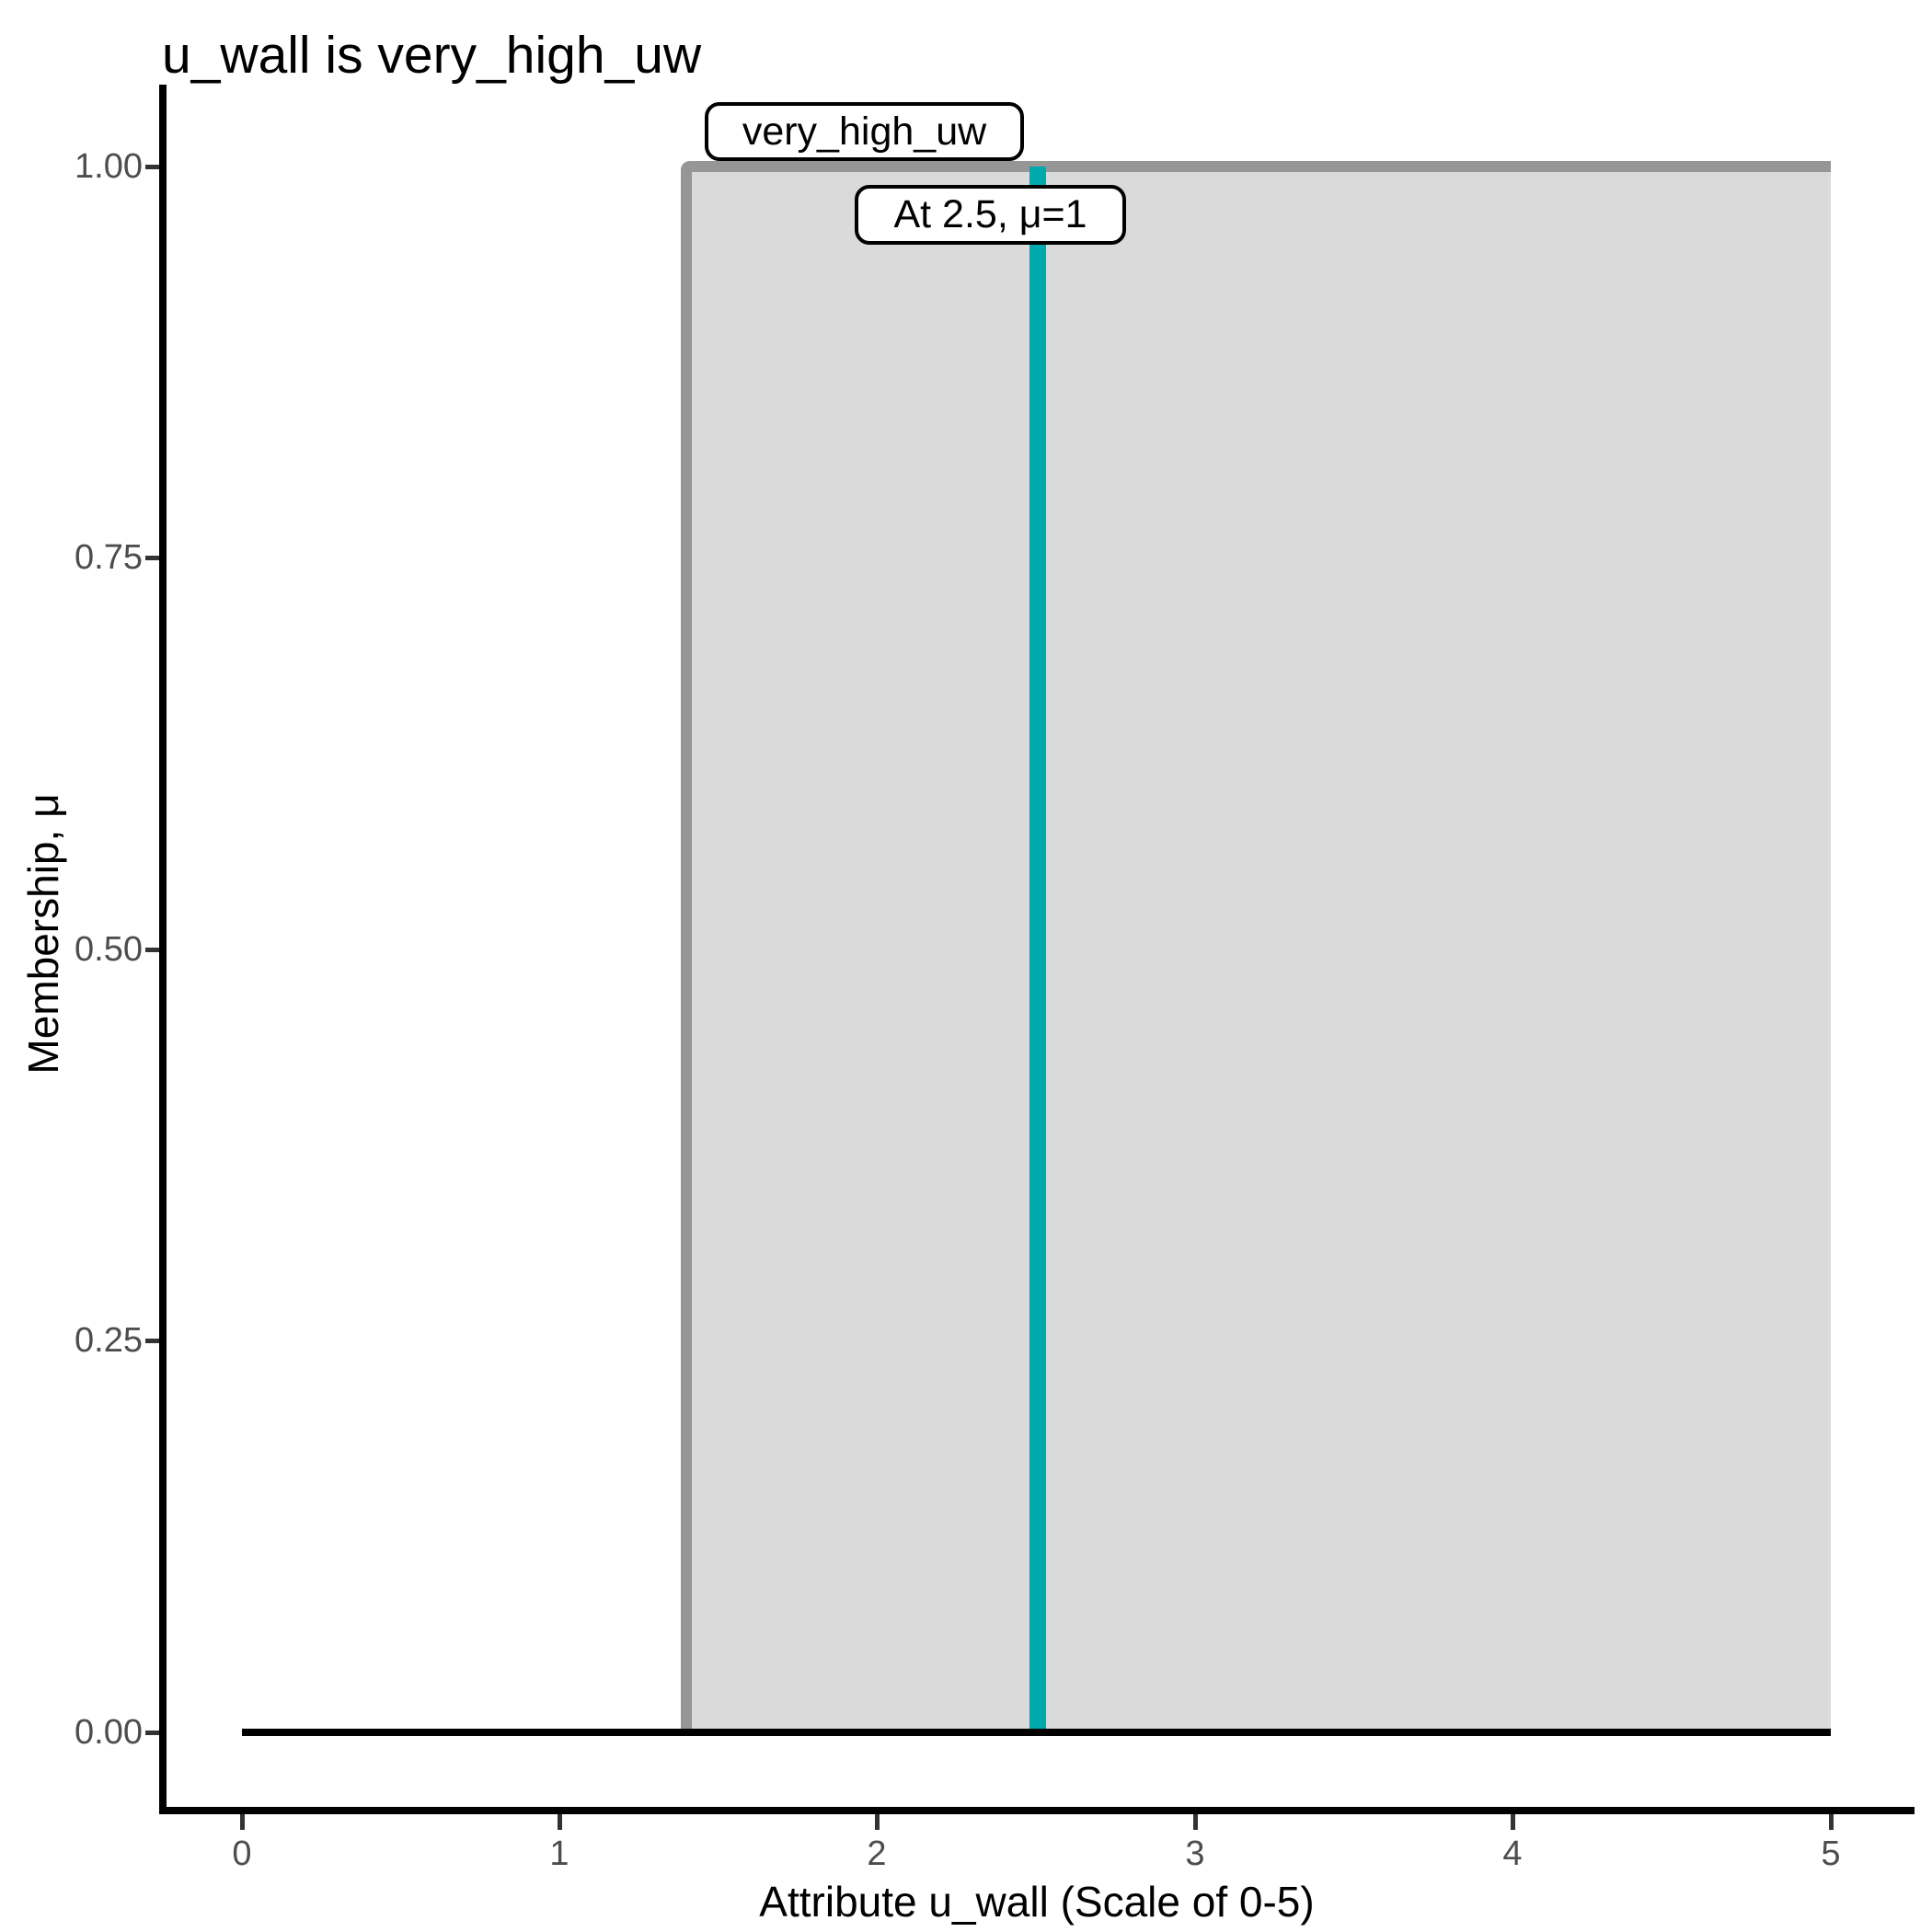 Image resolution: width=1932 pixels, height=1932 pixels. What do you see at coordinates (242, 1853) in the screenshot?
I see `x-tick-label: 0` at bounding box center [242, 1853].